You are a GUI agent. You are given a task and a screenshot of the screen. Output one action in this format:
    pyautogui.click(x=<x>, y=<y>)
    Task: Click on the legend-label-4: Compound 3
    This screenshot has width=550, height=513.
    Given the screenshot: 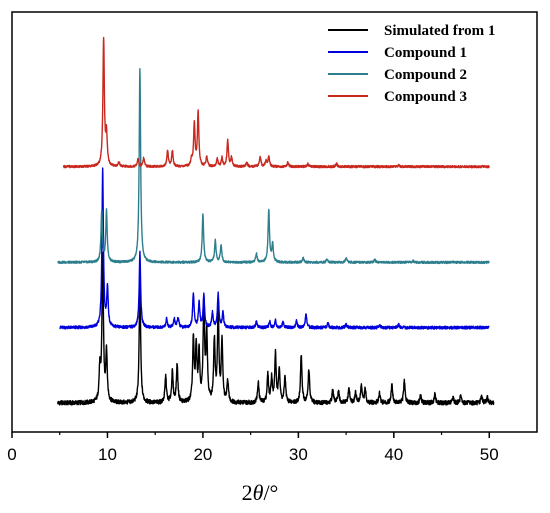 What is the action you would take?
    pyautogui.click(x=425, y=97)
    